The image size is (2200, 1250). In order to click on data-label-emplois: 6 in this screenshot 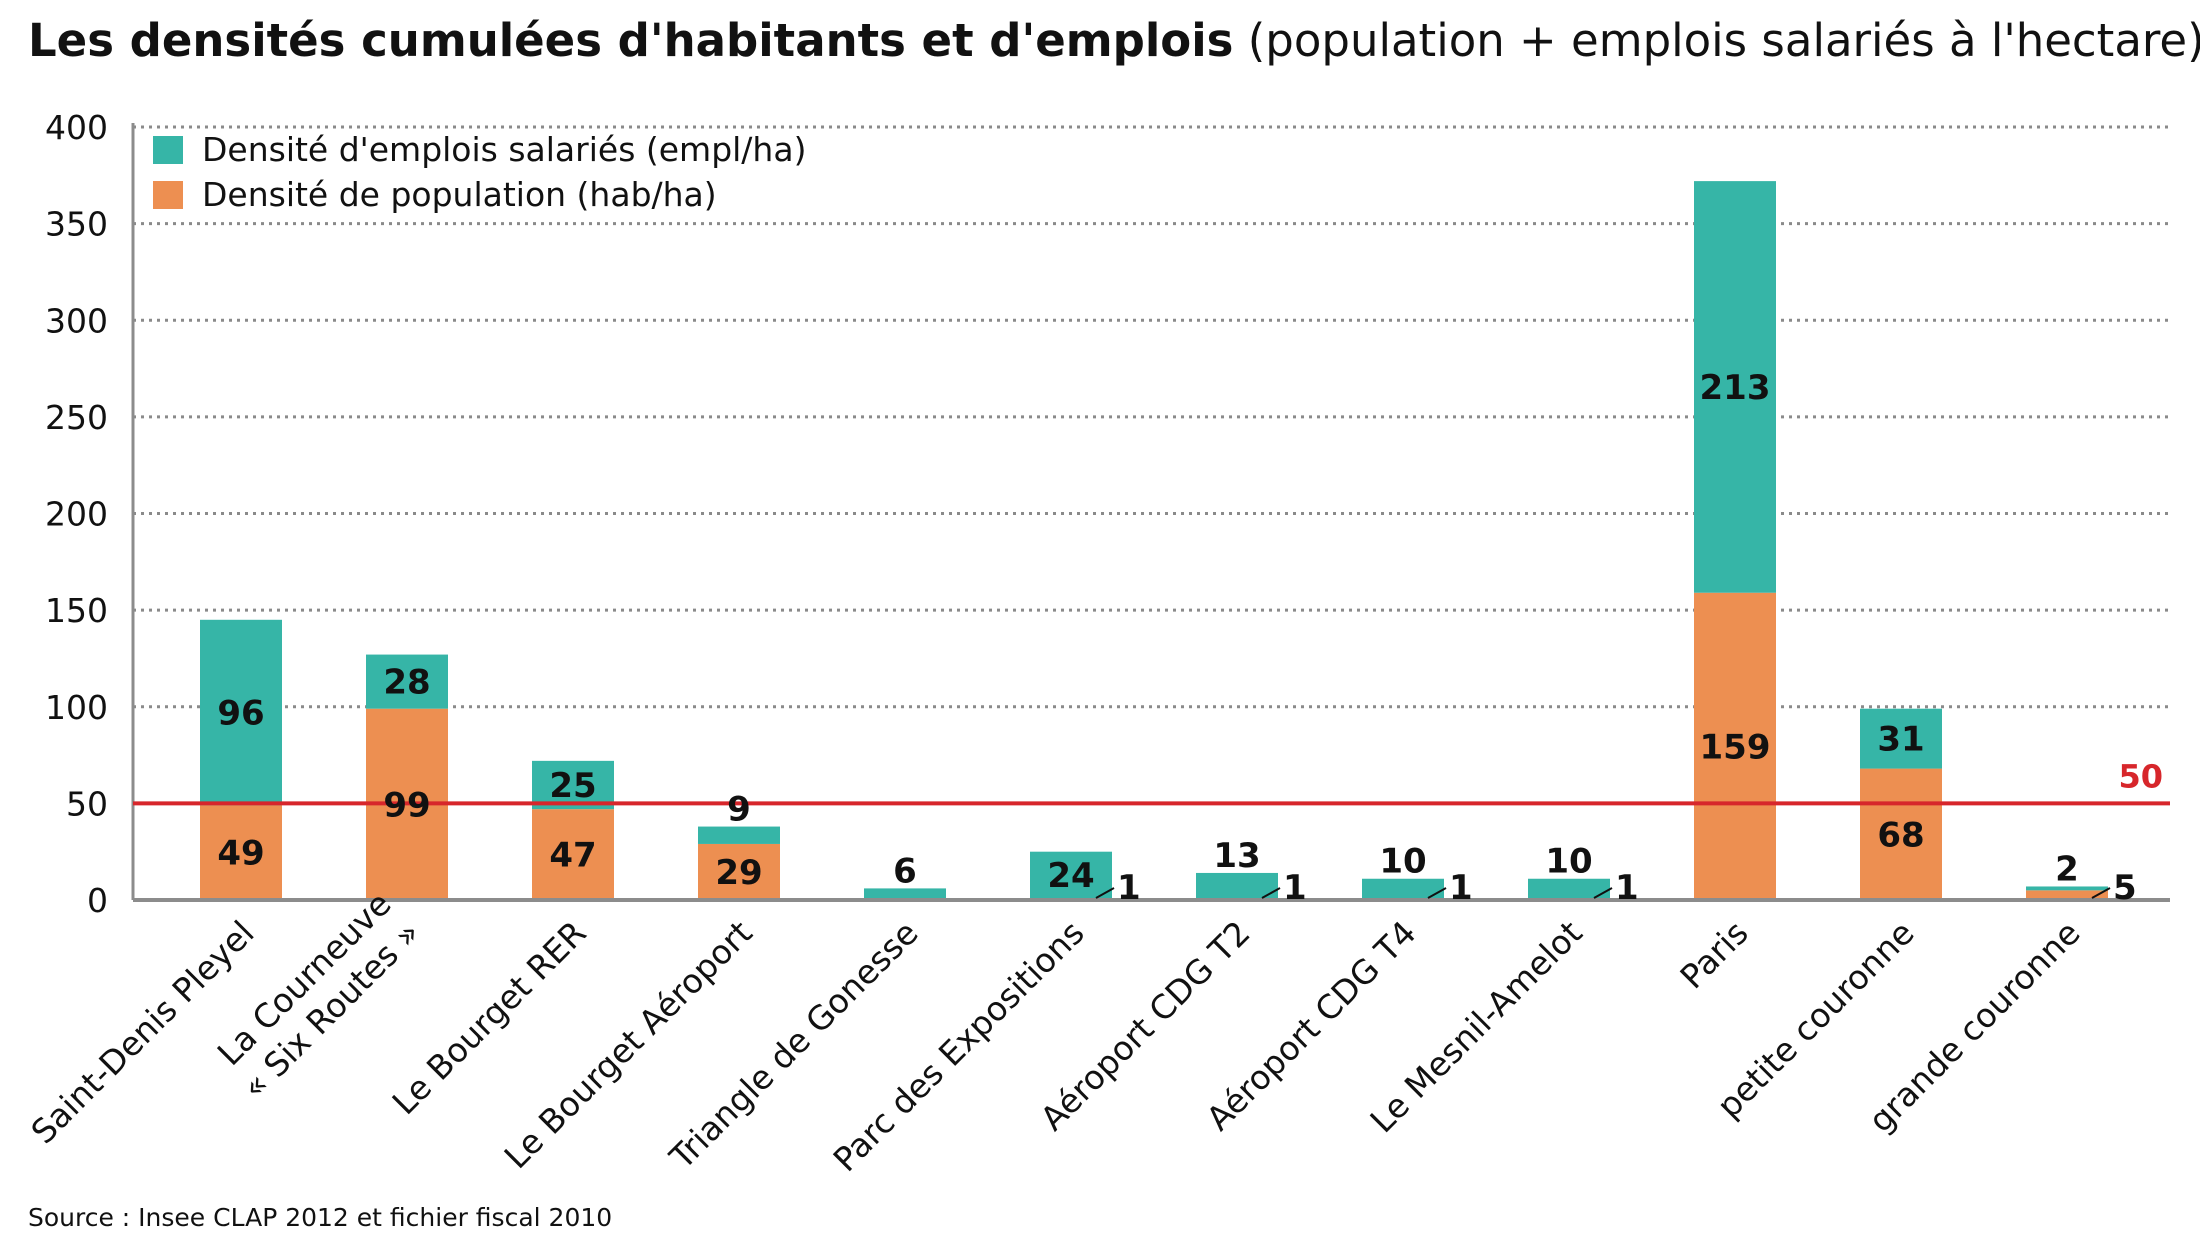, I will do `click(905, 871)`.